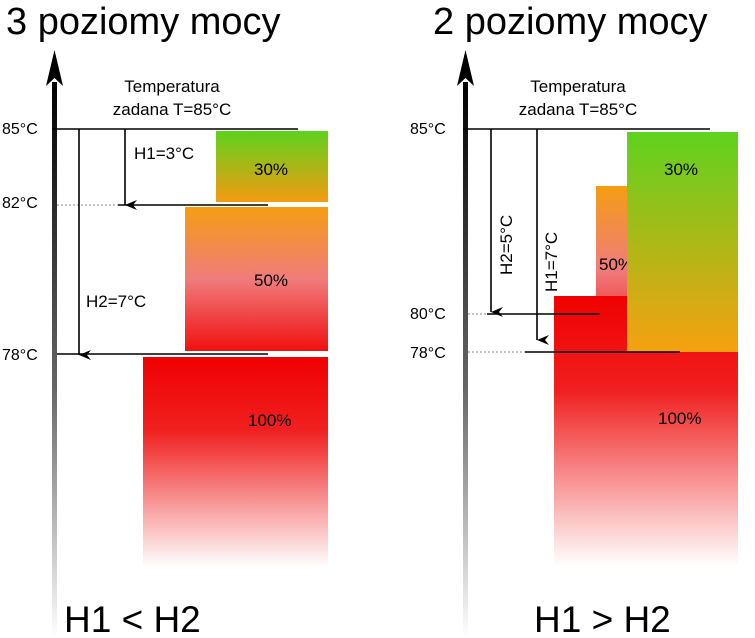 This screenshot has width=755, height=638. I want to click on right-label-30: 30%, so click(681, 169).